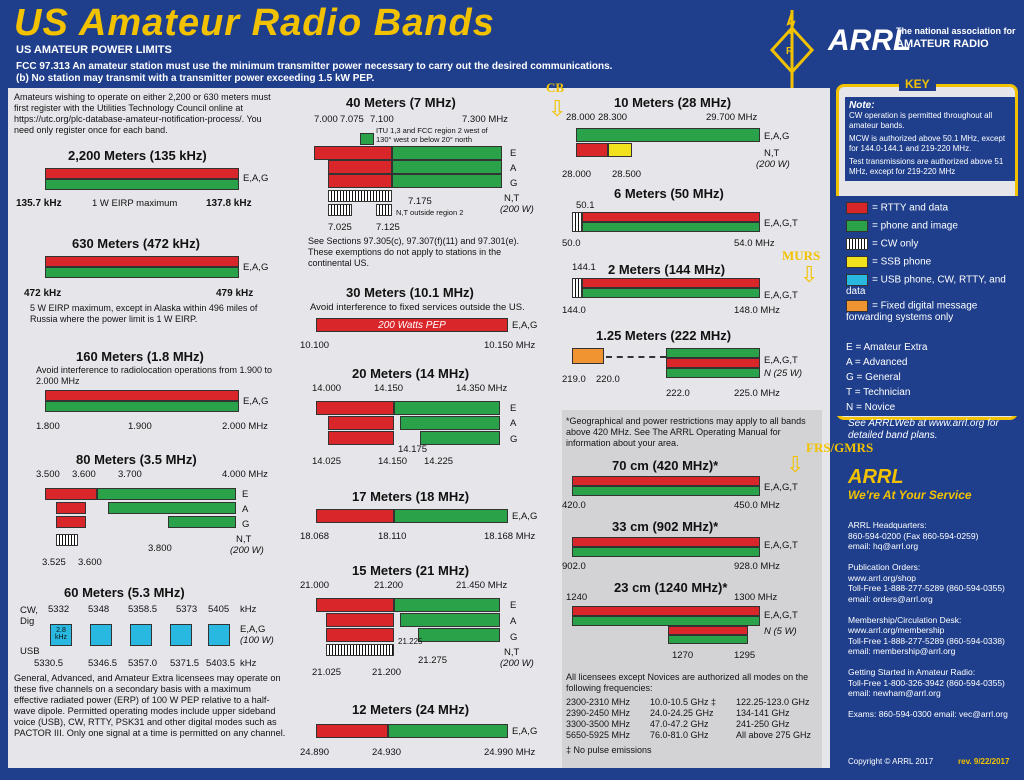 The height and width of the screenshot is (780, 1024). I want to click on key-cw: = CW only, so click(895, 244).